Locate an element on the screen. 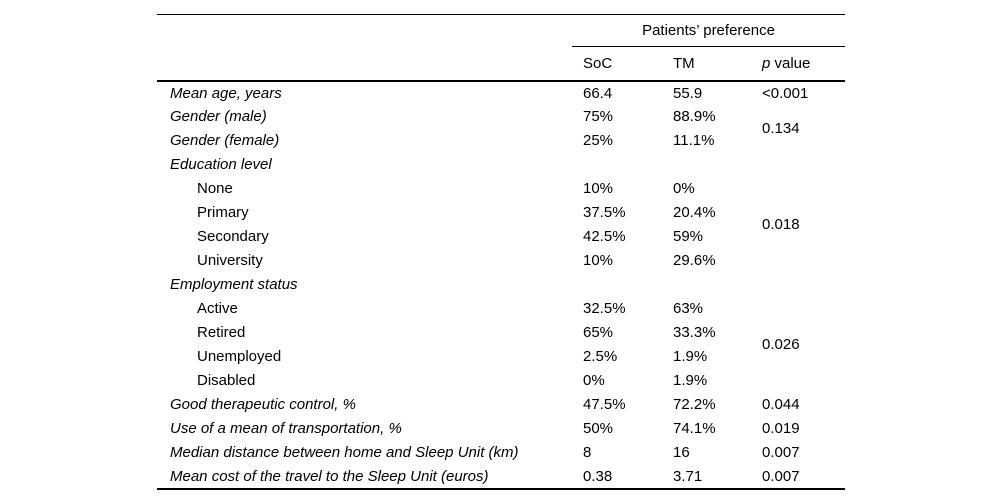 The height and width of the screenshot is (502, 1000). row-label: Unemployed is located at coordinates (239, 356).